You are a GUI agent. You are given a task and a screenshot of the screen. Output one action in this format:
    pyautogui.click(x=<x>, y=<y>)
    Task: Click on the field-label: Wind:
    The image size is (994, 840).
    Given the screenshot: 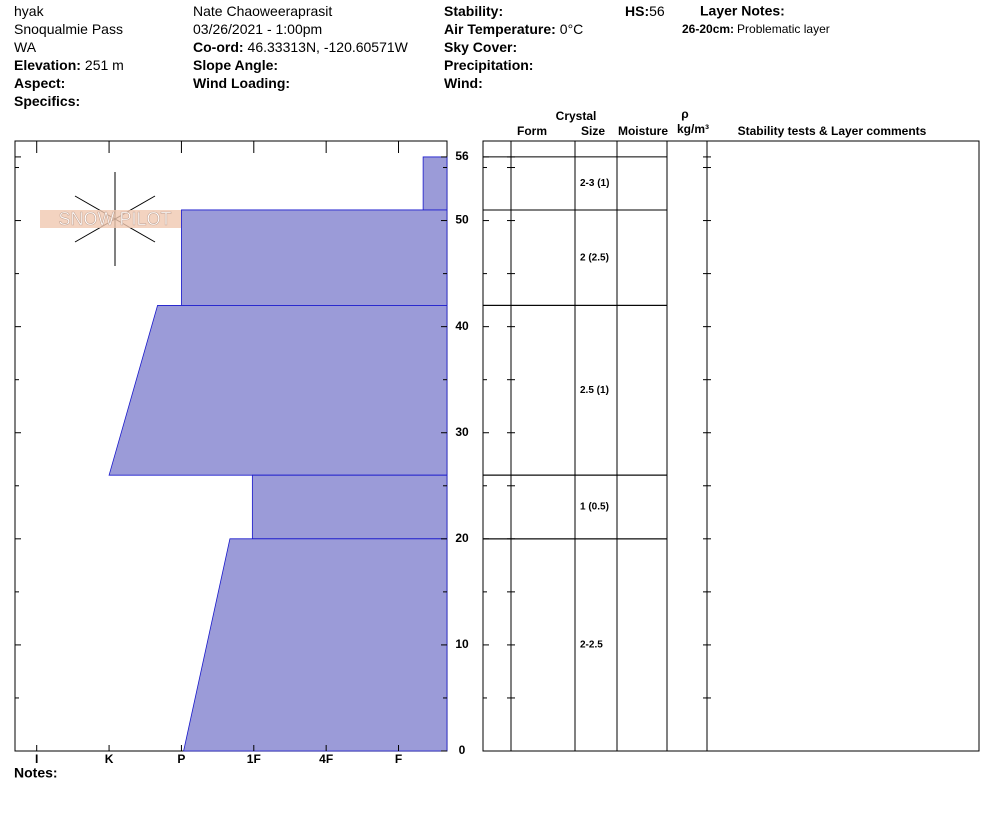 What is the action you would take?
    pyautogui.click(x=463, y=83)
    